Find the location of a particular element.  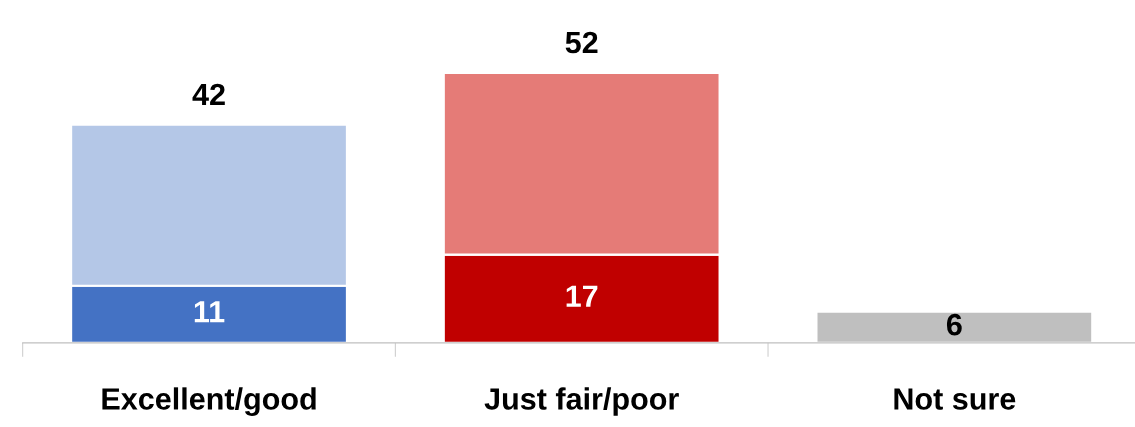

x-tick-label: Not sure is located at coordinates (955, 399).